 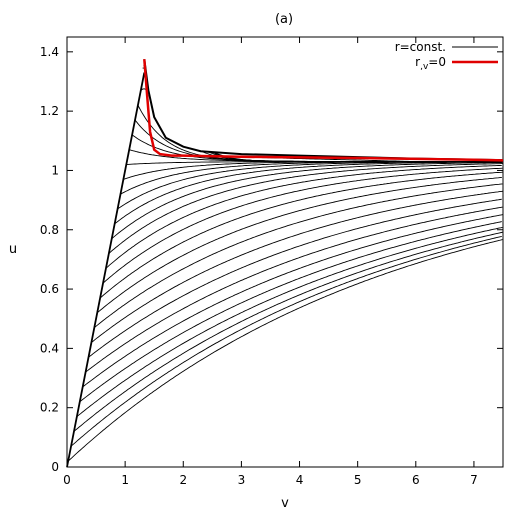 I want to click on x-tick-label: 4, so click(x=300, y=480).